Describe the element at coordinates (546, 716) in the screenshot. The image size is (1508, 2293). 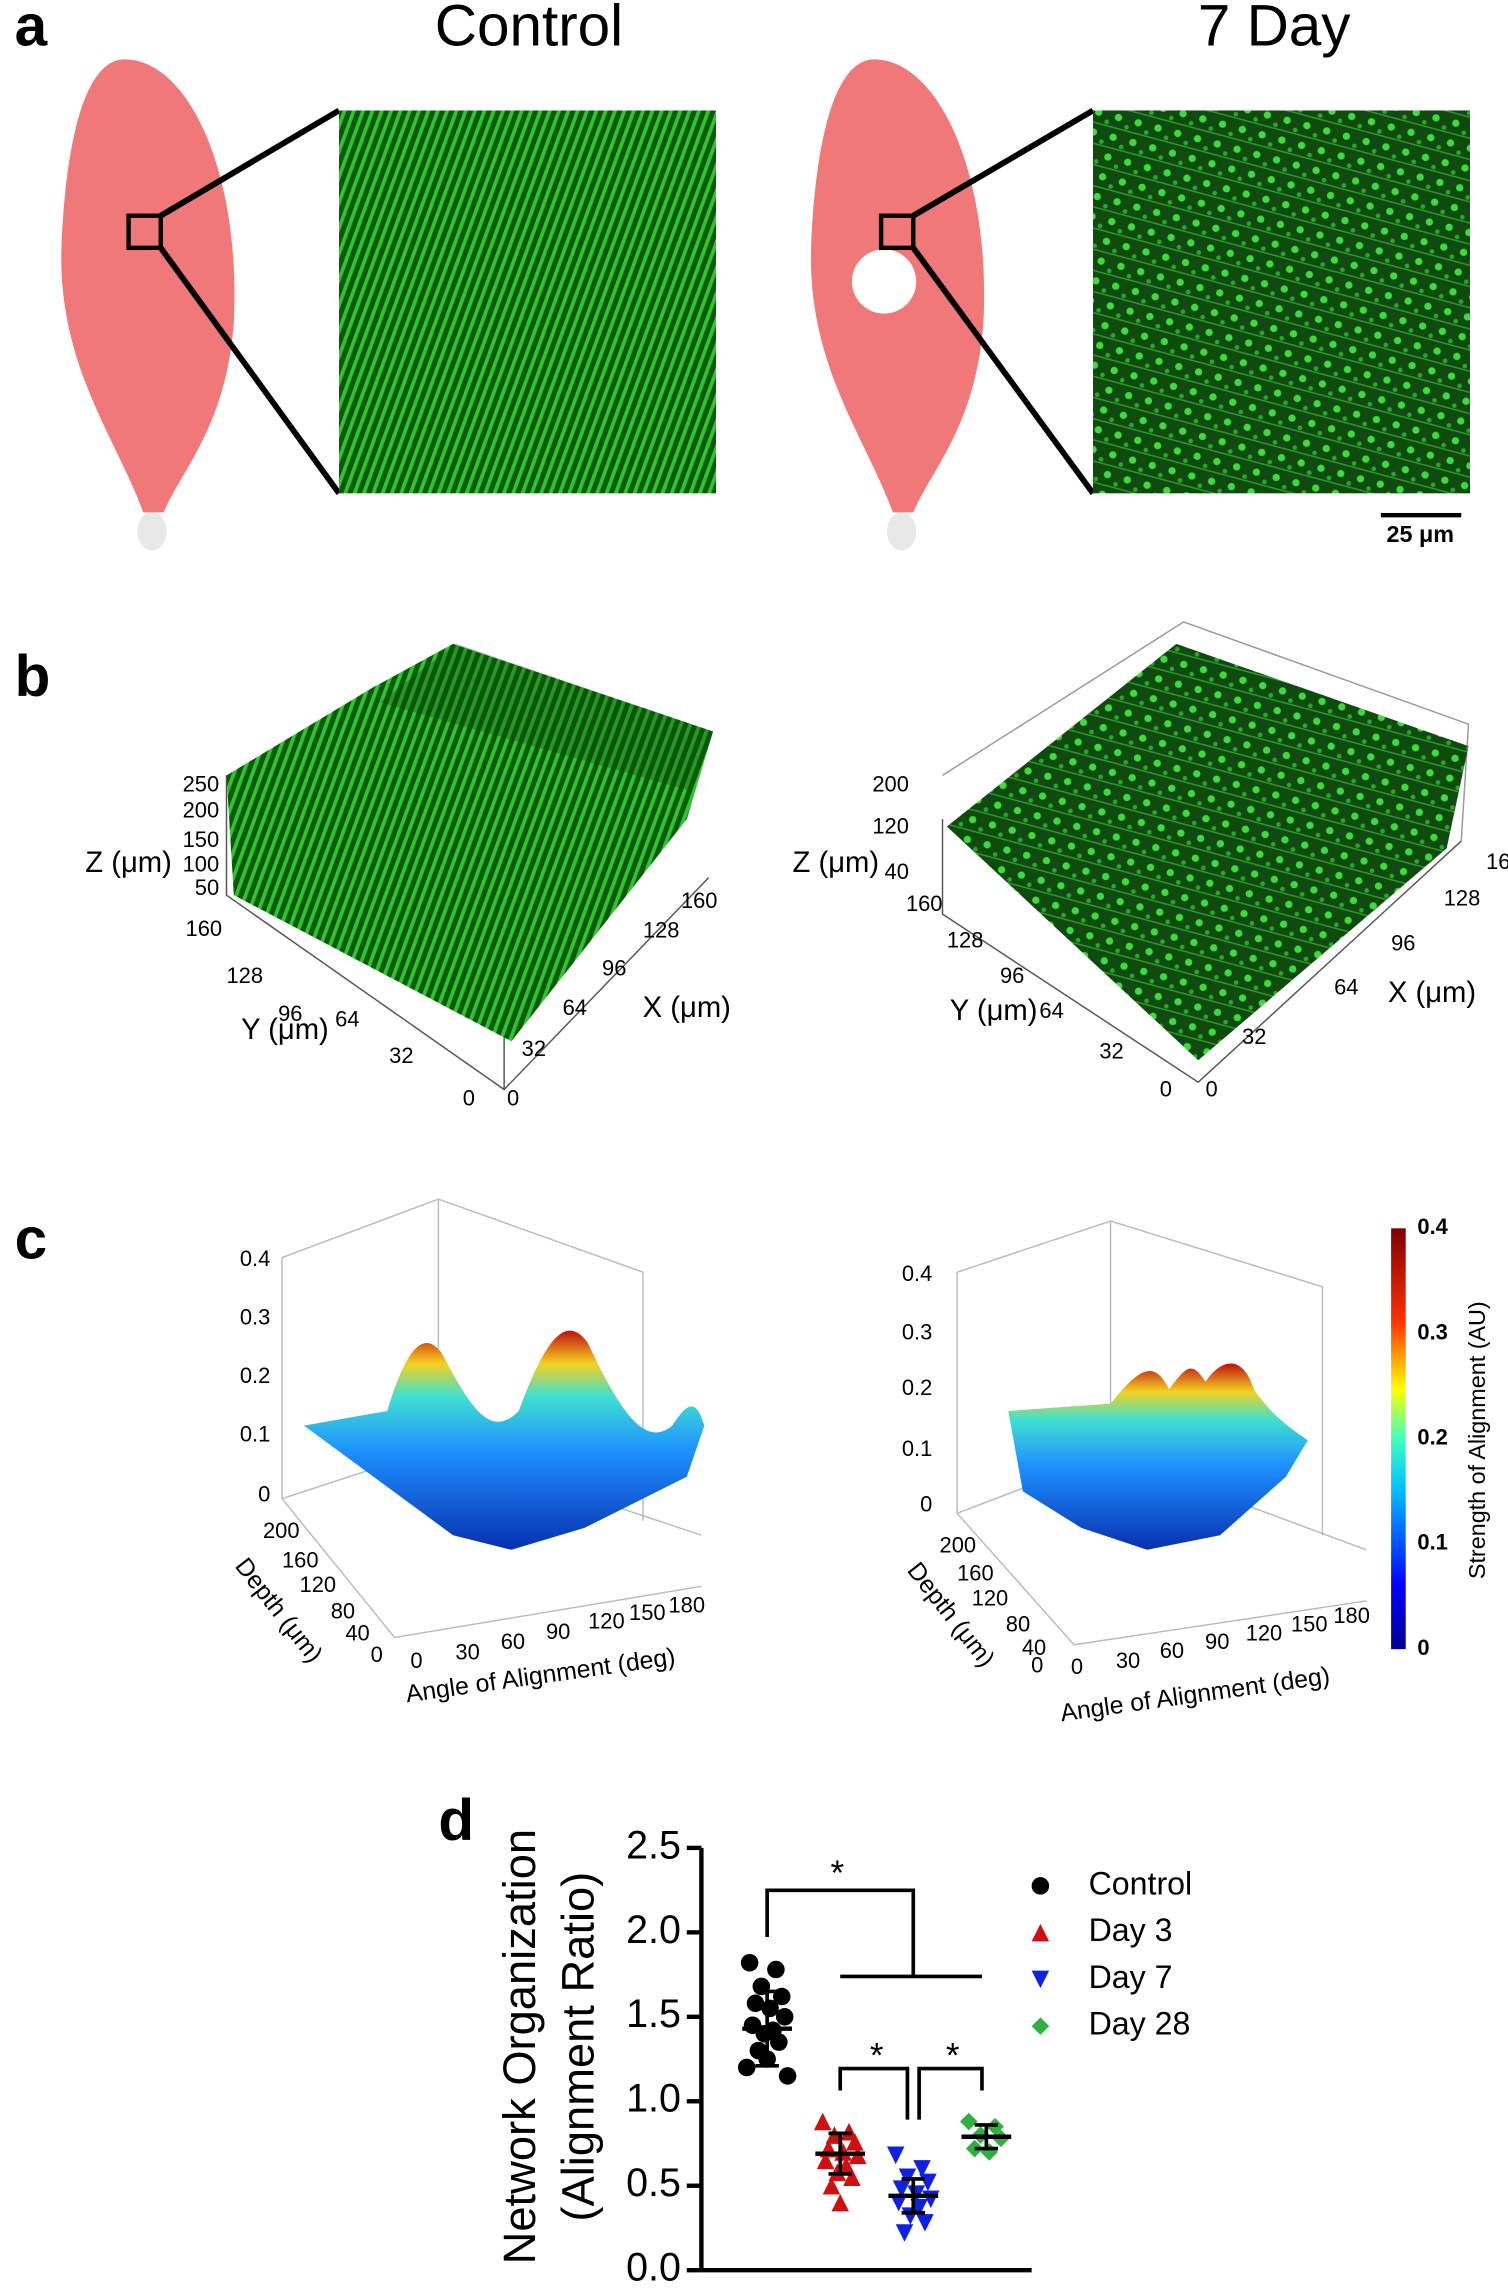
I see `volume-shade` at that location.